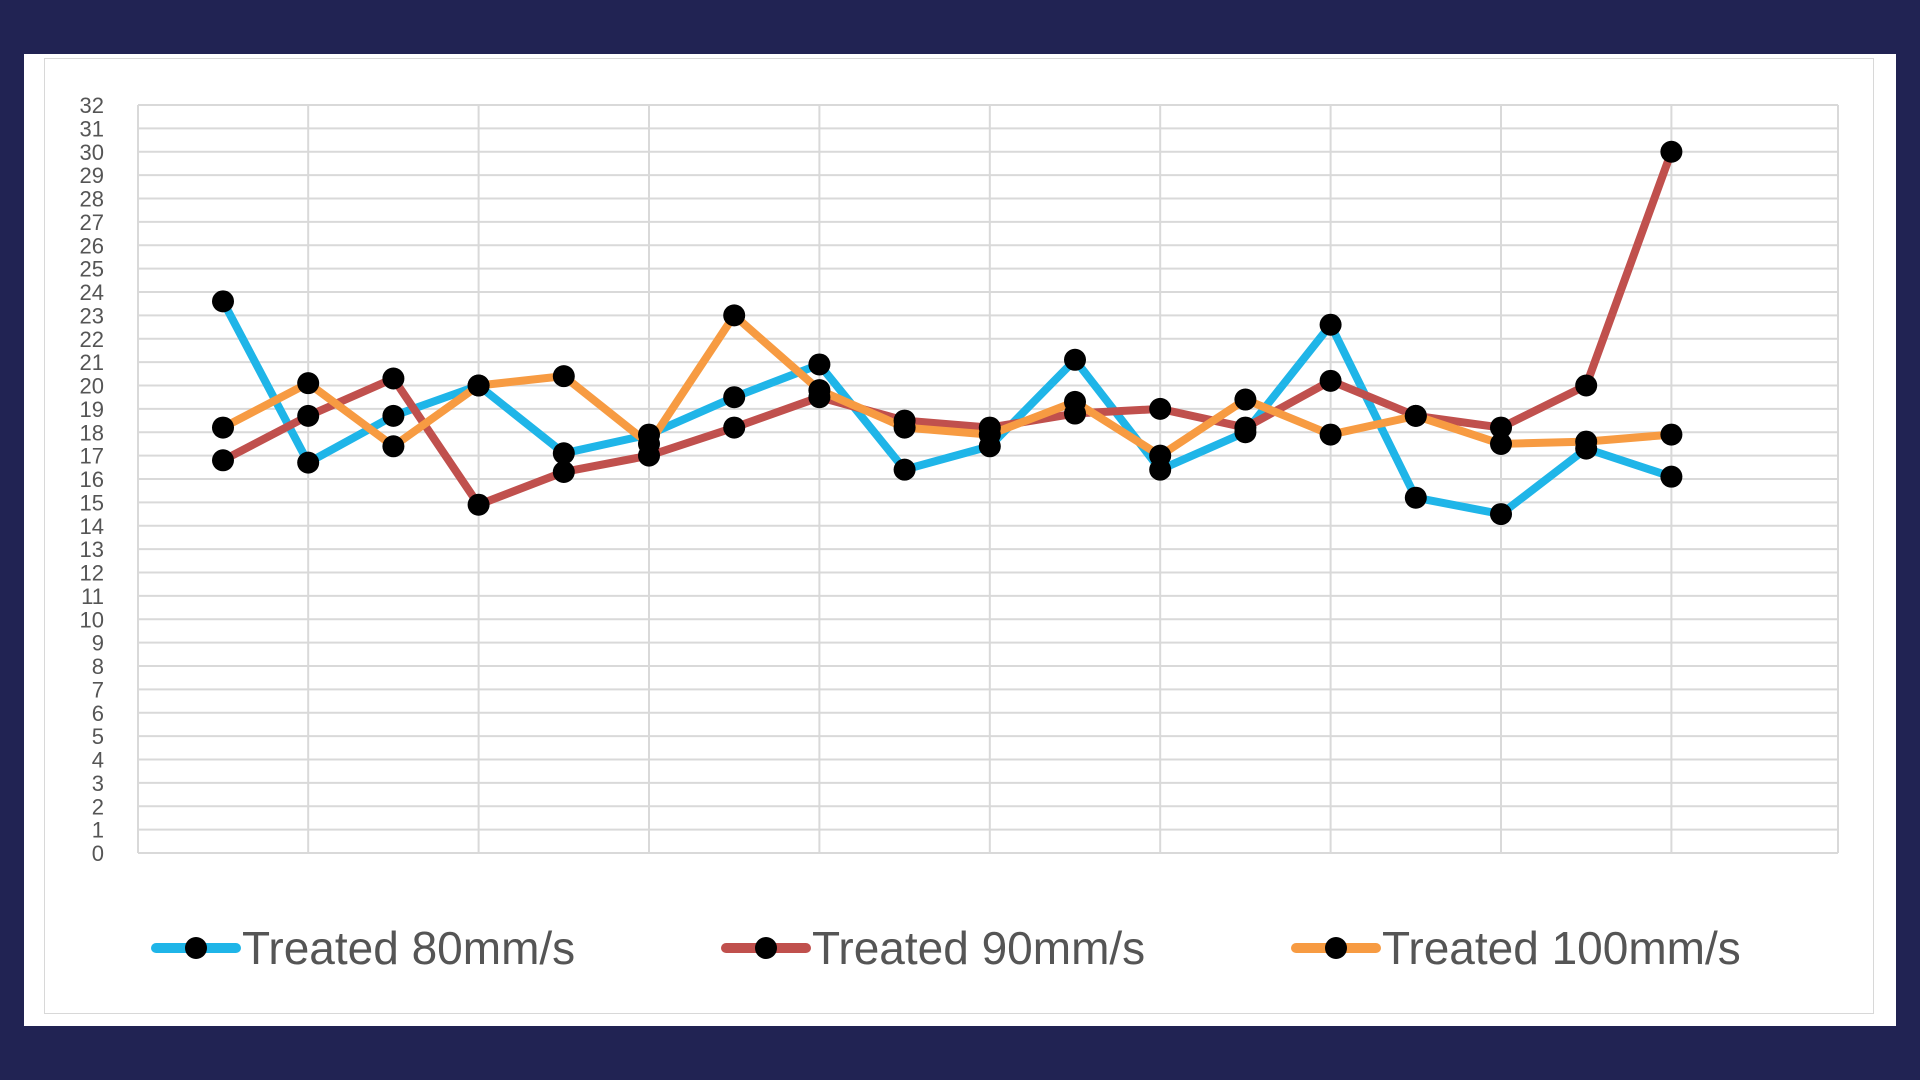  Describe the element at coordinates (92, 619) in the screenshot. I see `y-tick-label: 10` at that location.